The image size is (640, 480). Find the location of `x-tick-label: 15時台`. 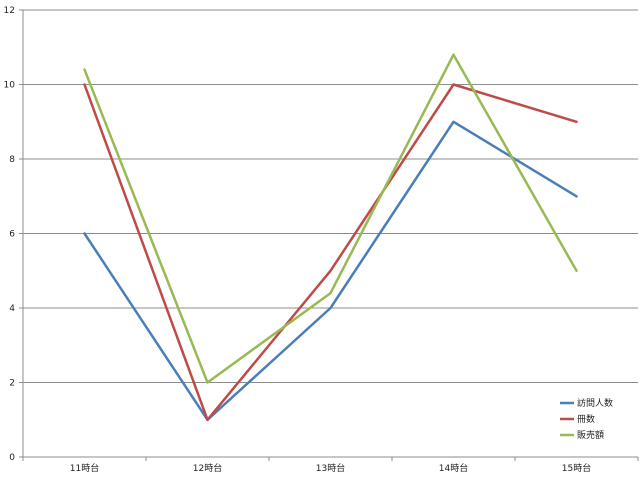

x-tick-label: 15時台 is located at coordinates (576, 468).